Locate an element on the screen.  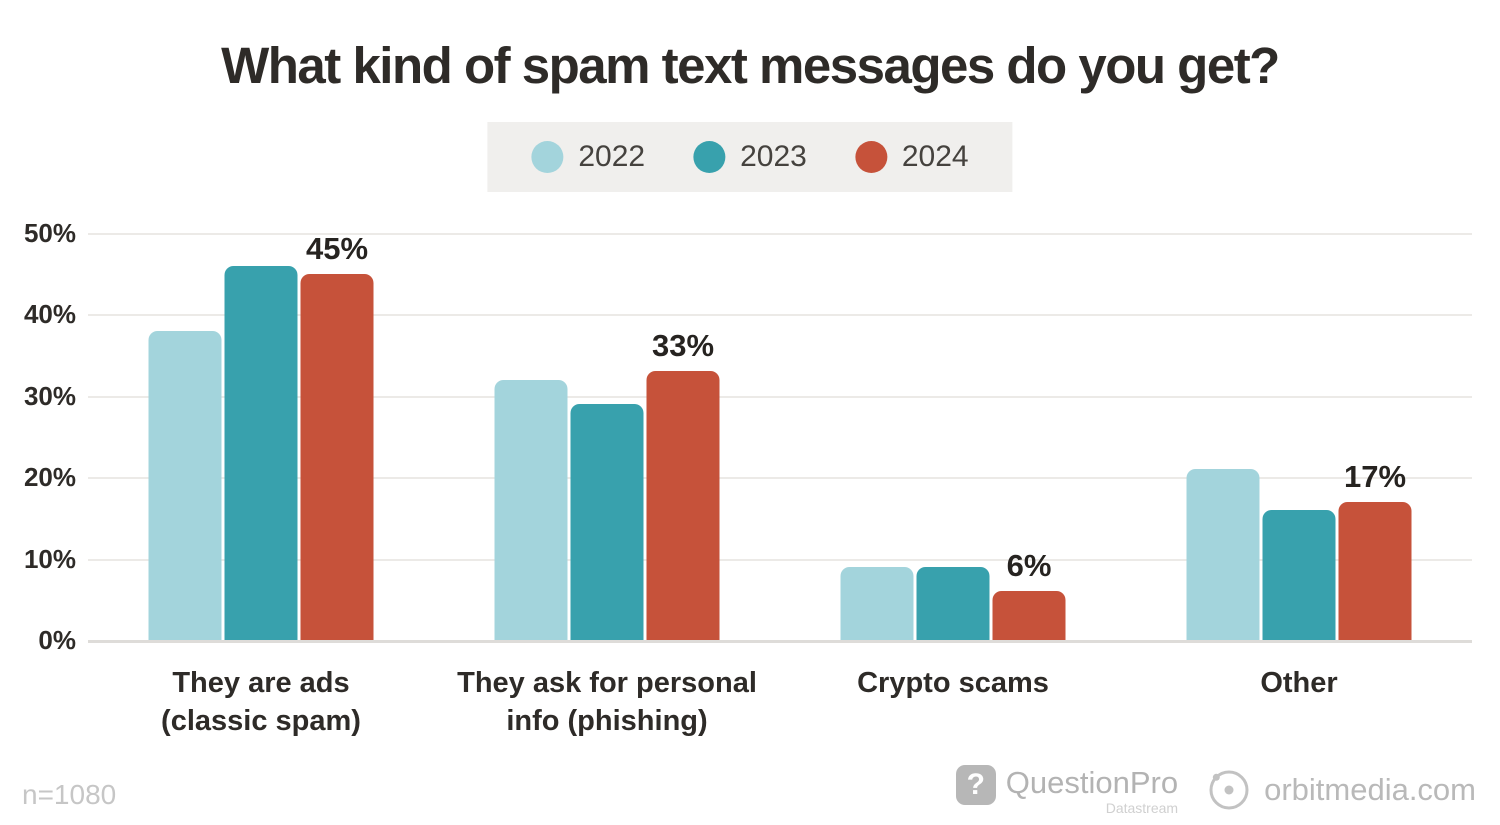
bar-group-3: 6% is located at coordinates (953, 594).